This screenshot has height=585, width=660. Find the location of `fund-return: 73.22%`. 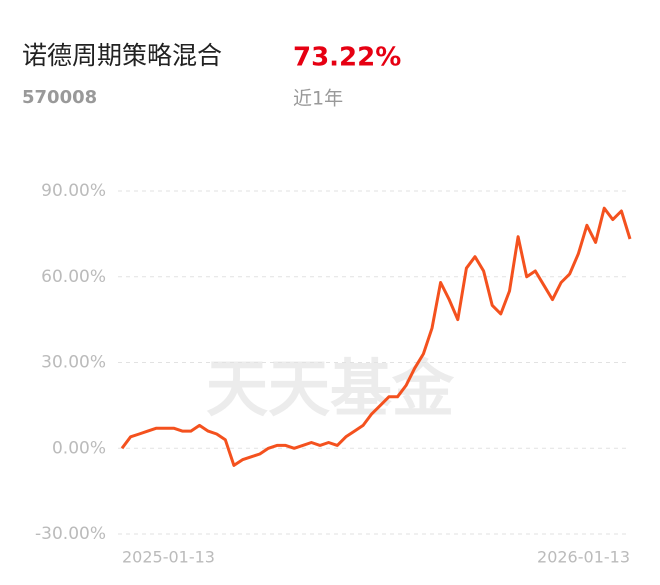

fund-return: 73.22% is located at coordinates (347, 58).